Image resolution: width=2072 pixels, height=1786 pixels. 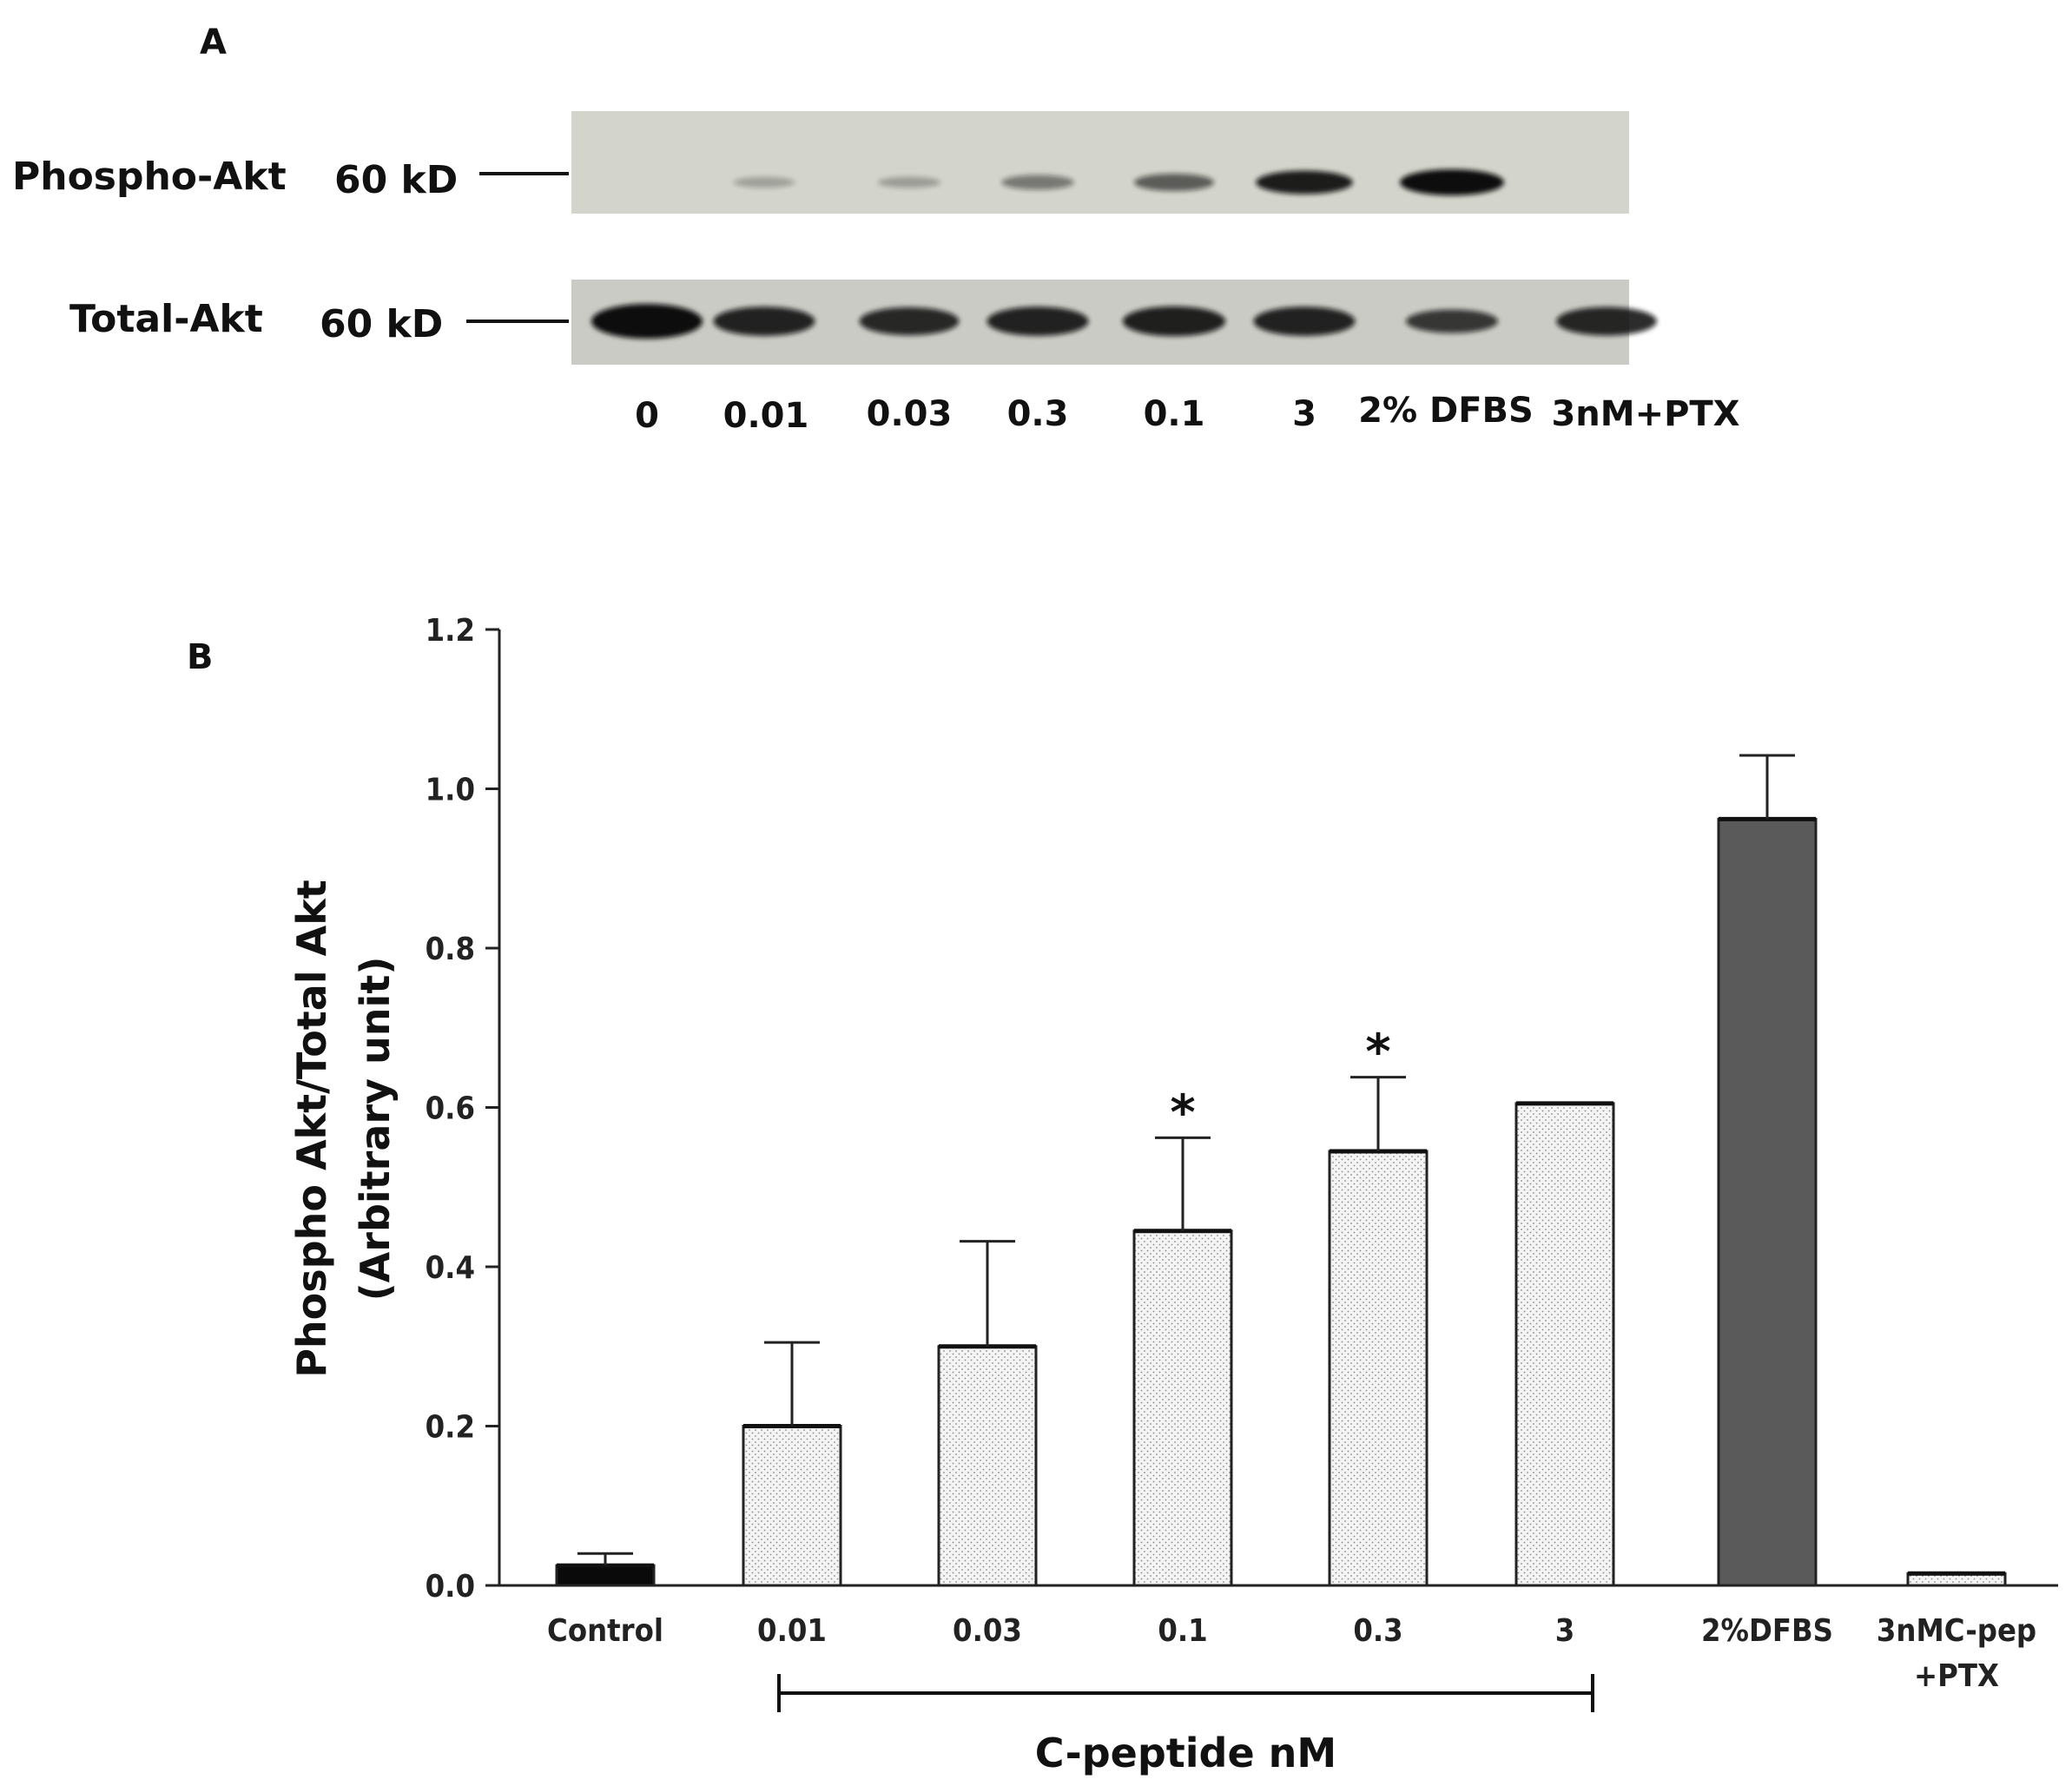 What do you see at coordinates (1378, 1631) in the screenshot?
I see `x-tick-label: 0.3` at bounding box center [1378, 1631].